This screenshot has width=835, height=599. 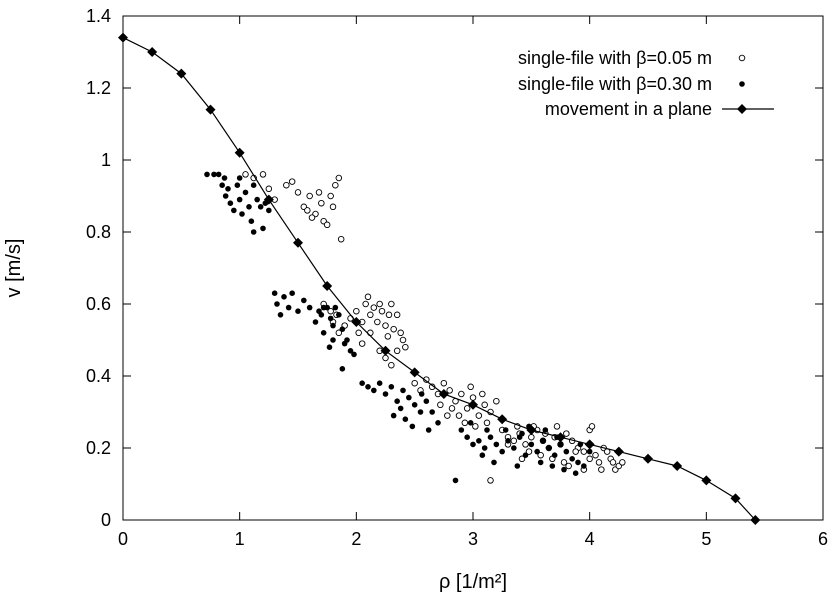 What do you see at coordinates (823, 539) in the screenshot?
I see `x-tick-label-6: 6` at bounding box center [823, 539].